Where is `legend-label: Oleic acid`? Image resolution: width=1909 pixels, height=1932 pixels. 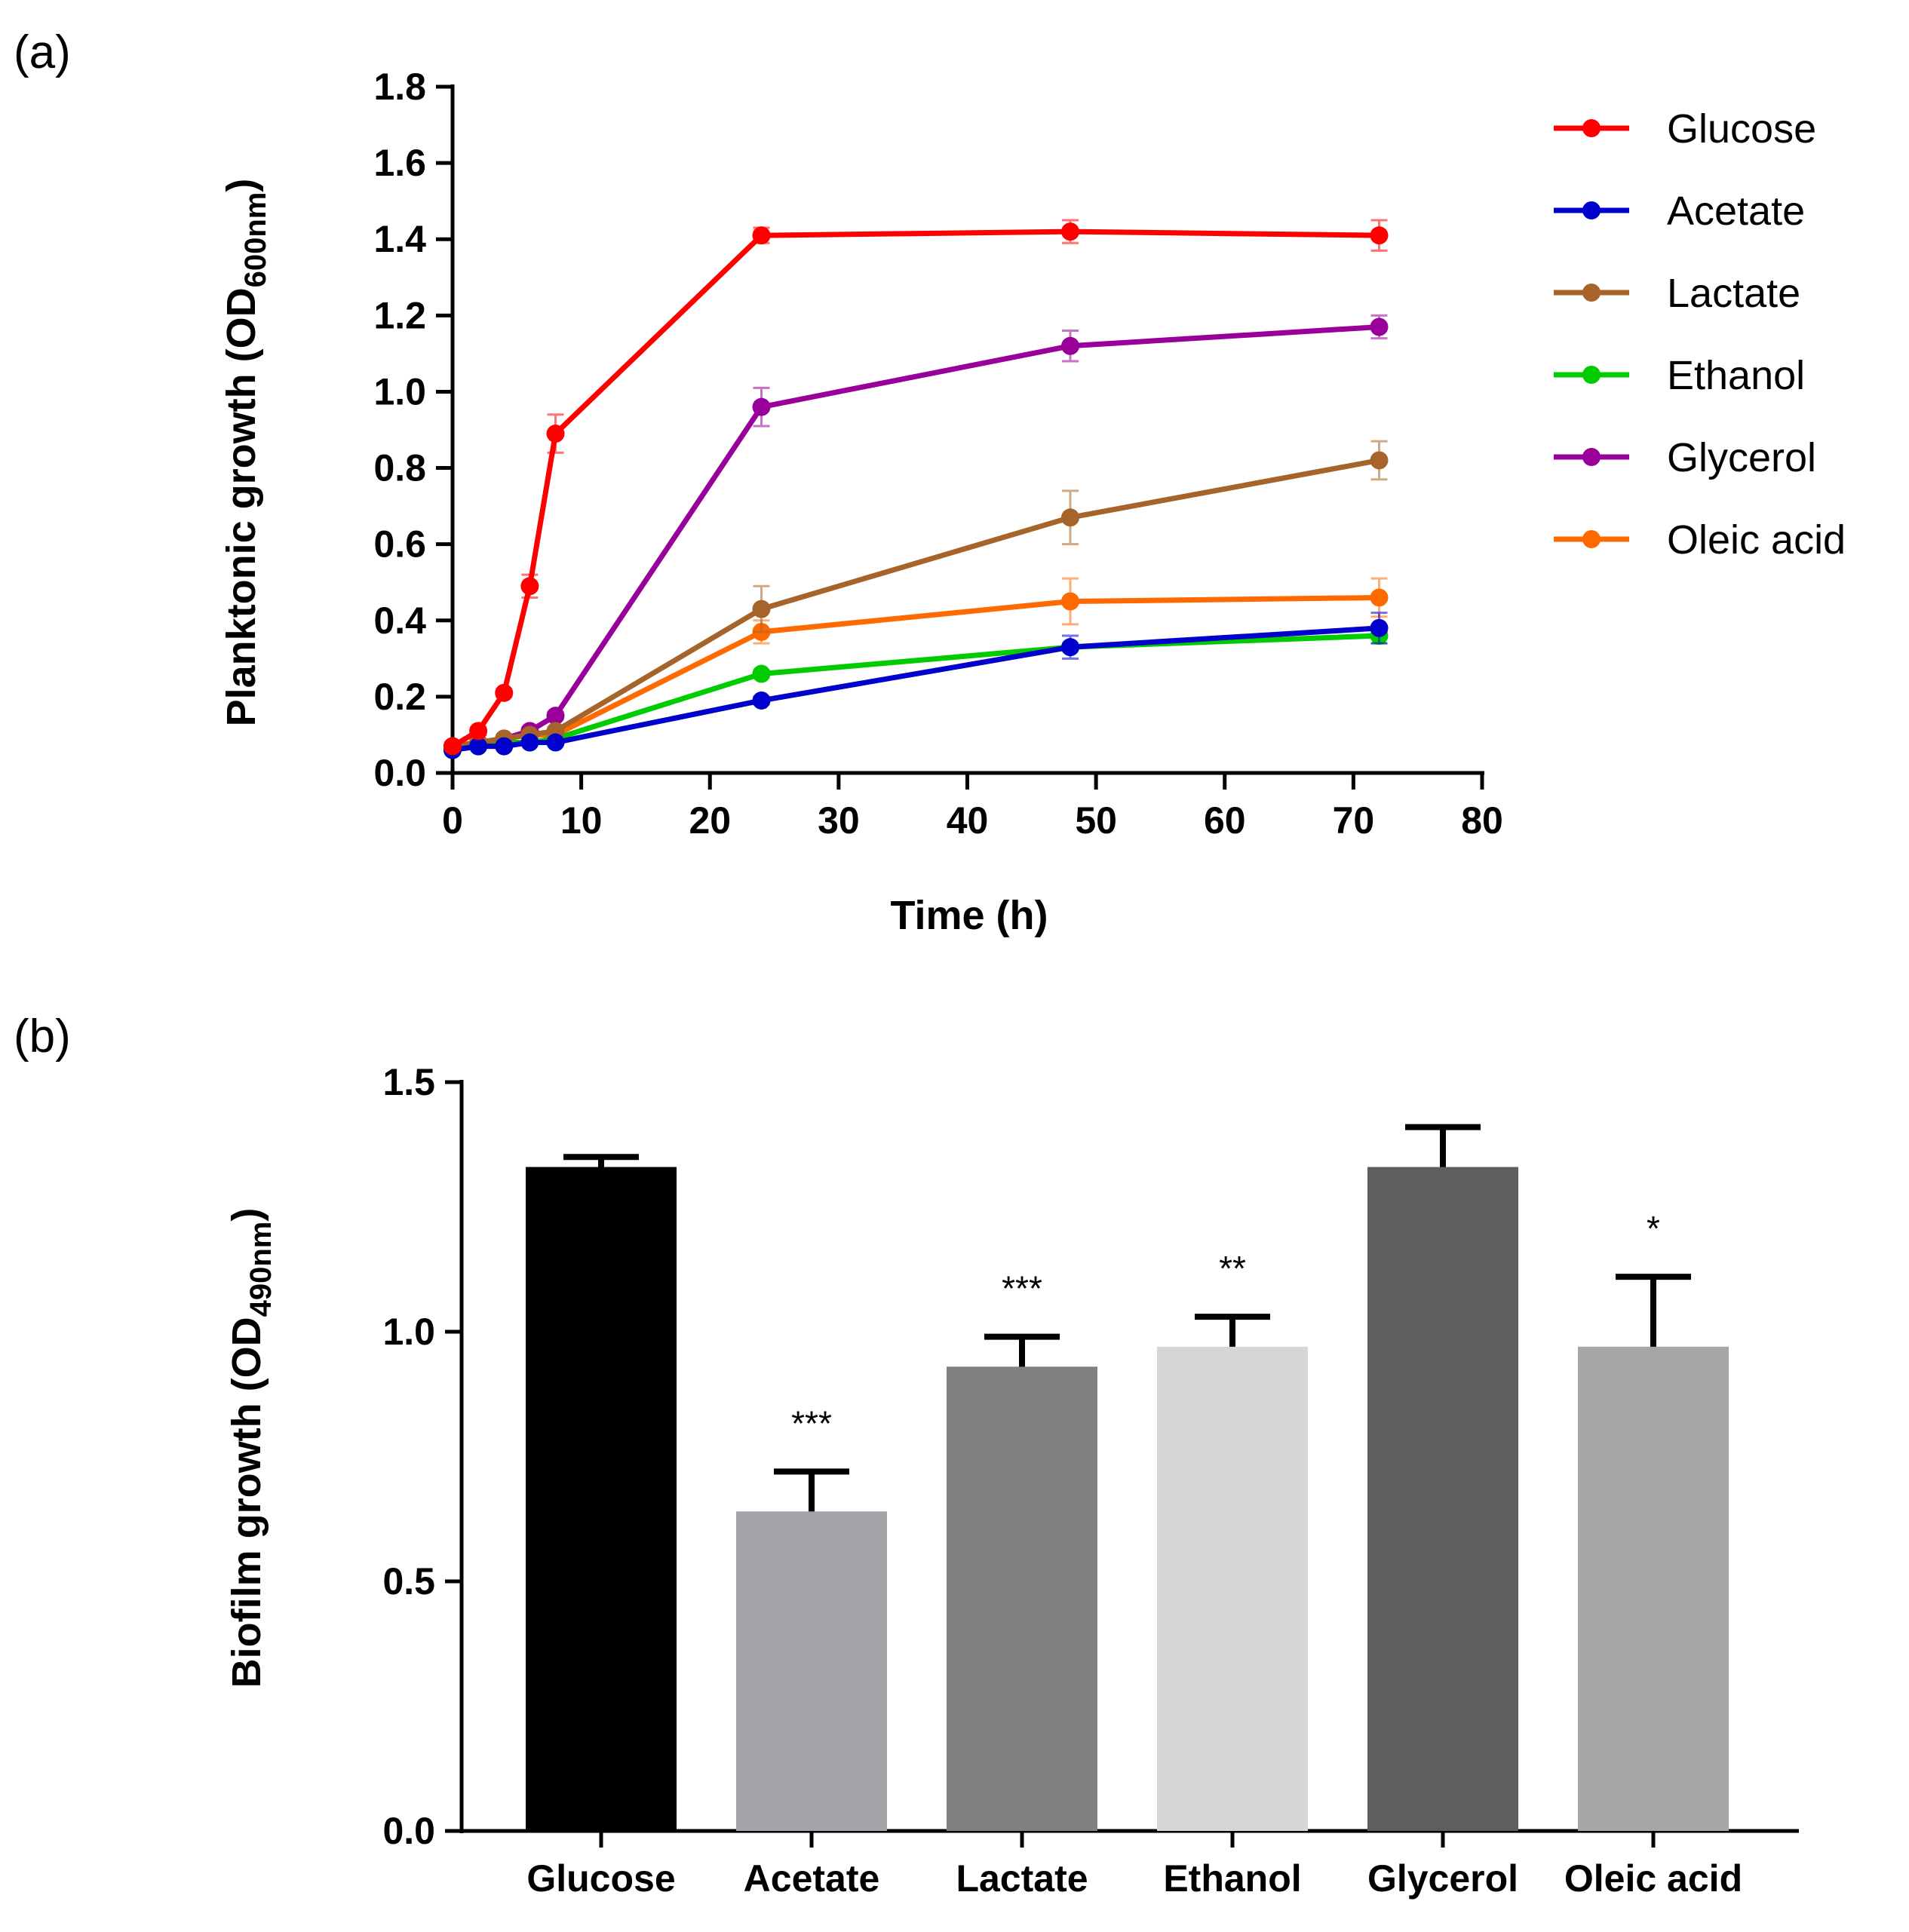 legend-label: Oleic acid is located at coordinates (1756, 540).